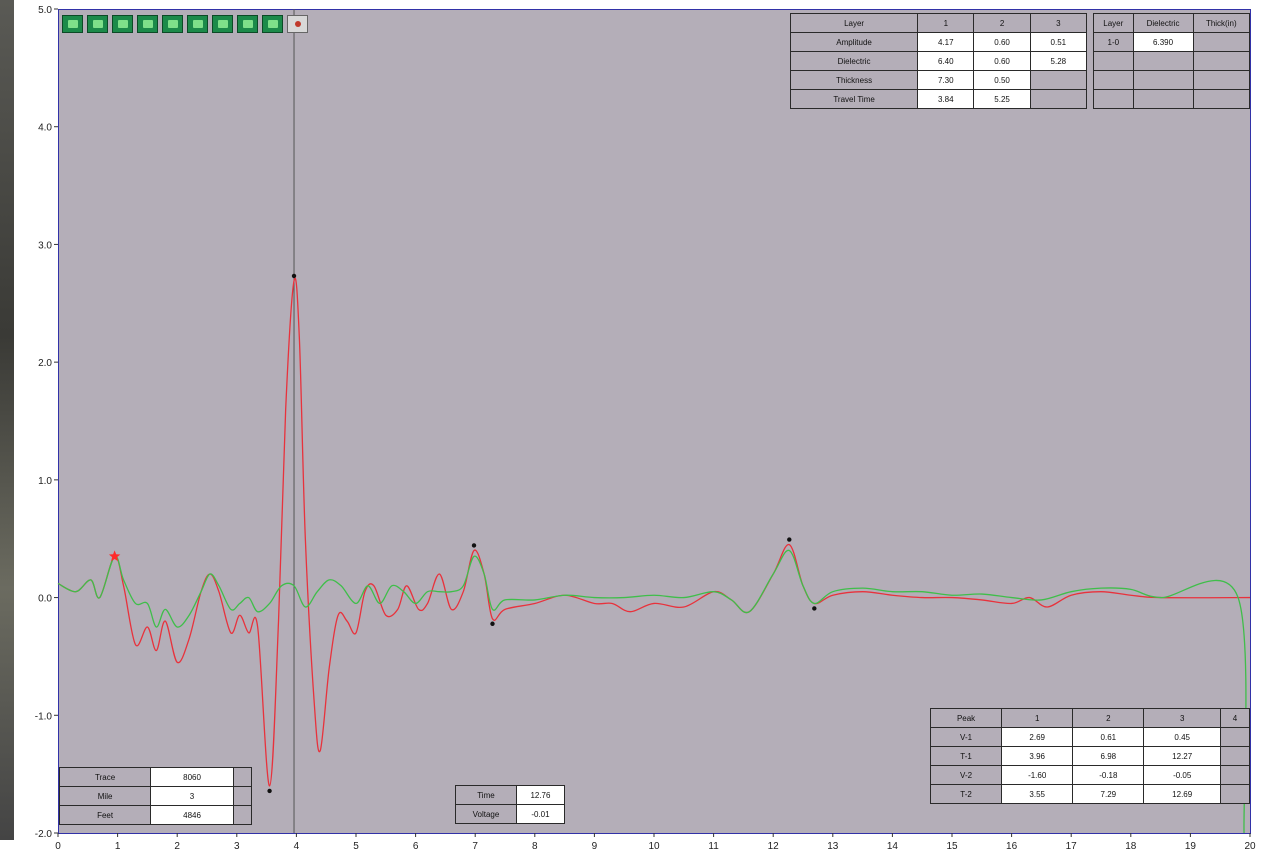  What do you see at coordinates (45, 128) in the screenshot?
I see `y-tick-label: 4.0` at bounding box center [45, 128].